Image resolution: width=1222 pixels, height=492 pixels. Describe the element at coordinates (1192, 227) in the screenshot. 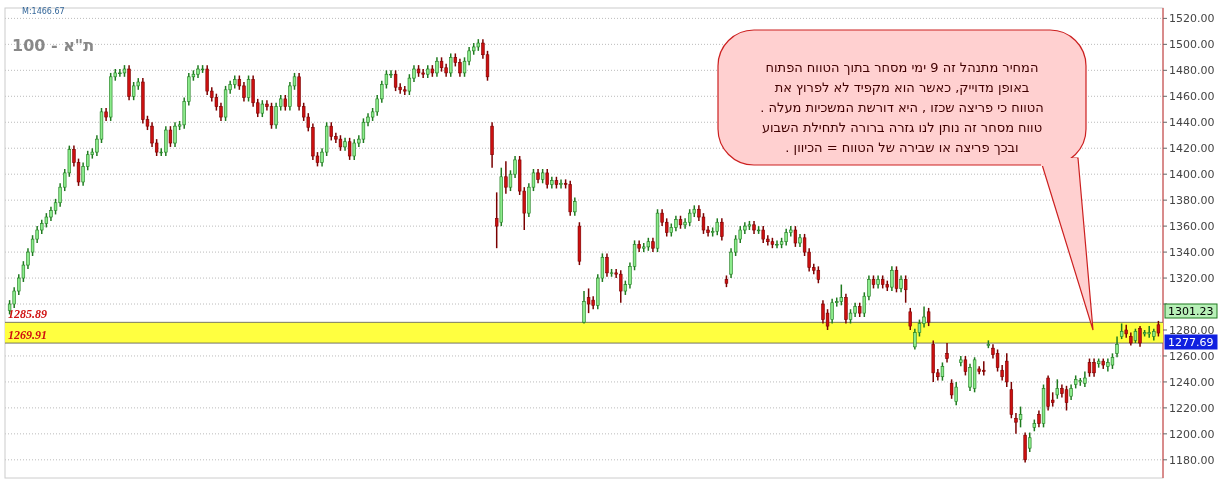

I see `y-tick-label: 1360.00` at that location.